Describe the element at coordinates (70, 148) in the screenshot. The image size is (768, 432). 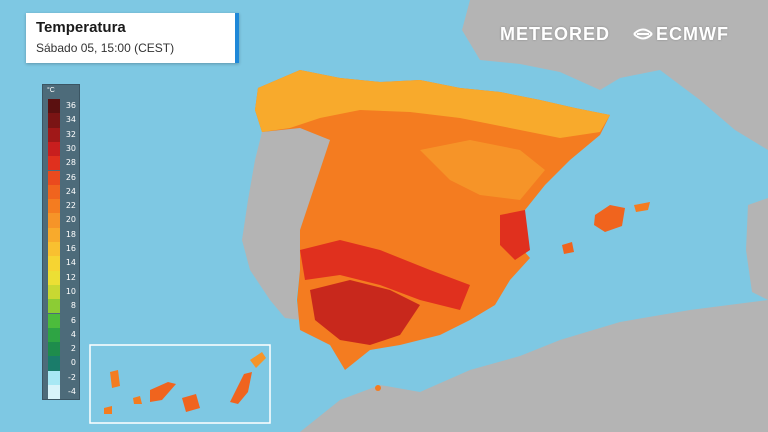
I see `legend-label: 30` at that location.